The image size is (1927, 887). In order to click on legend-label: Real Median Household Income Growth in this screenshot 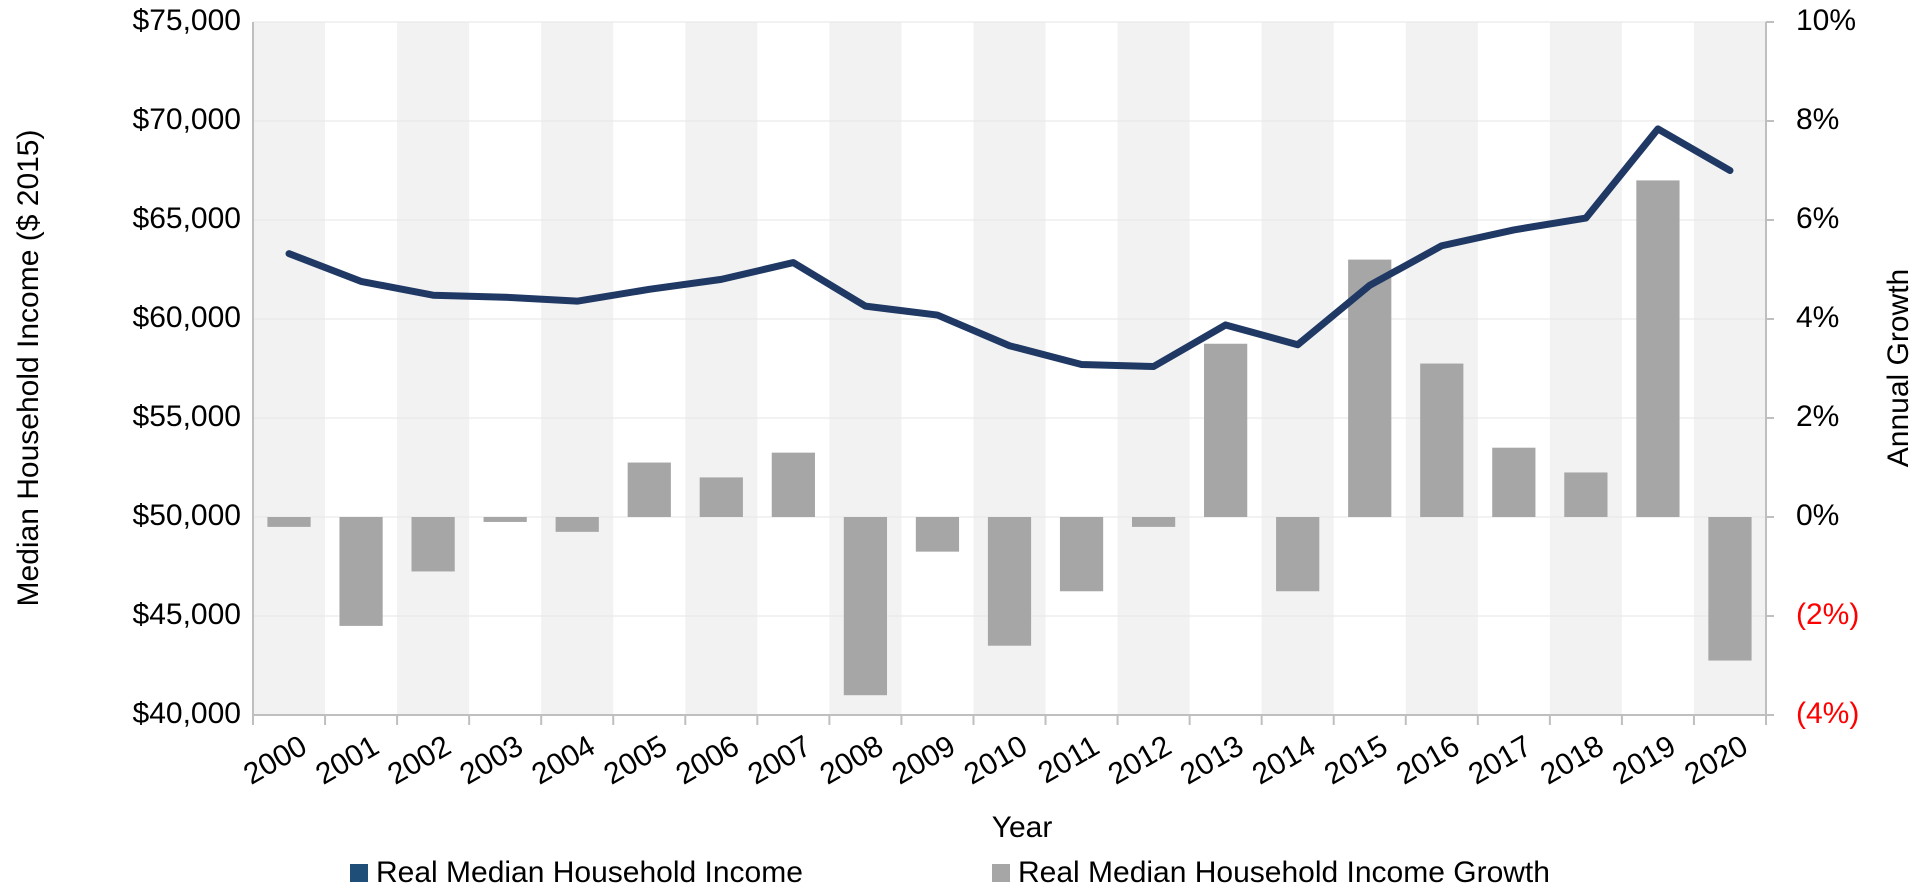, I will do `click(1284, 871)`.